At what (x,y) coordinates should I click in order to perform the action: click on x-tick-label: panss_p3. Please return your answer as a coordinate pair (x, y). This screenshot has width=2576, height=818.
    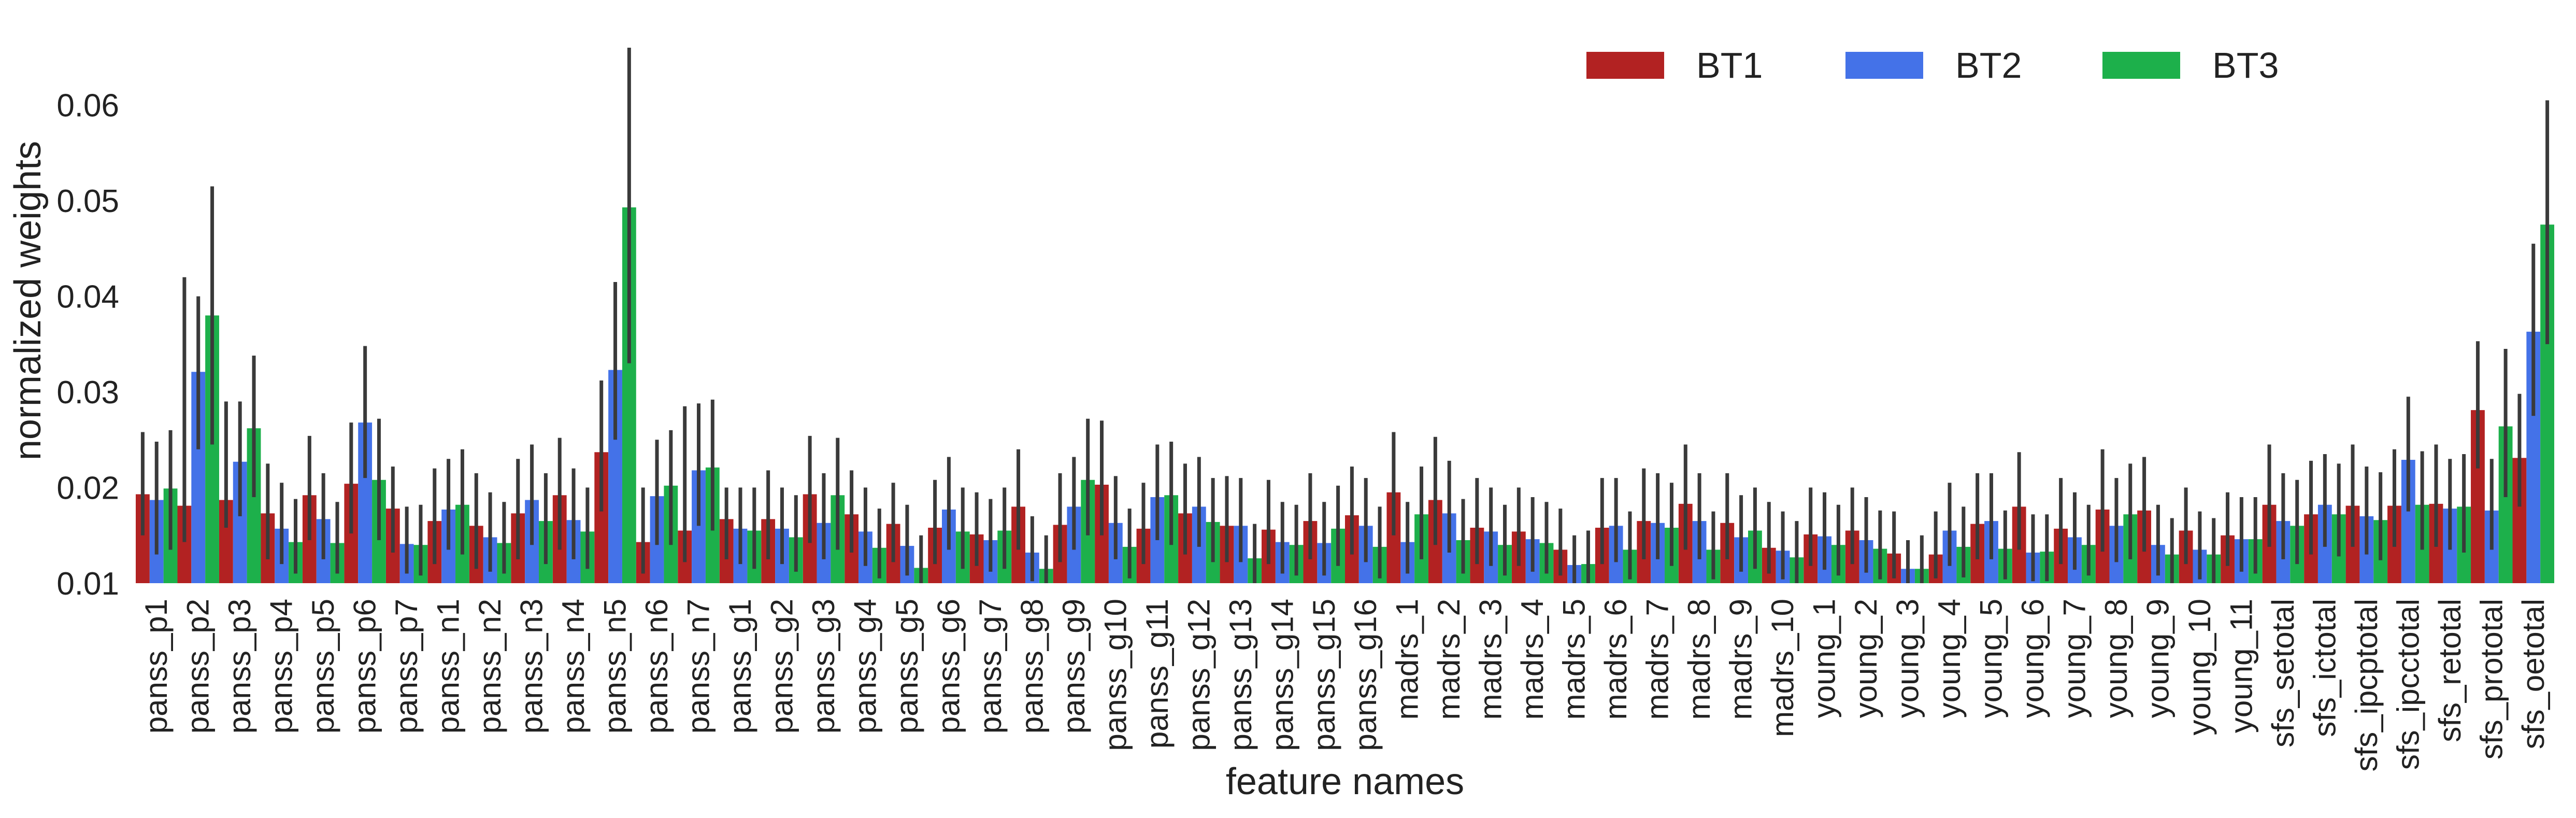
    Looking at the image, I should click on (239, 666).